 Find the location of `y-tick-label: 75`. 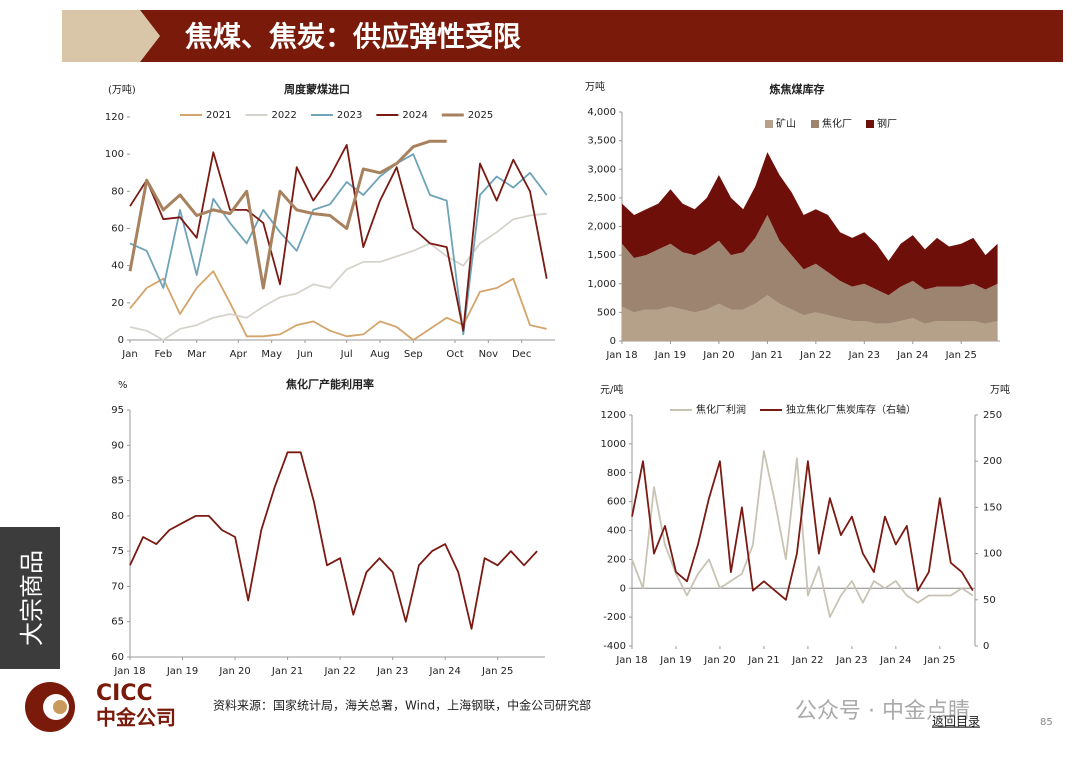

y-tick-label: 75 is located at coordinates (117, 551).